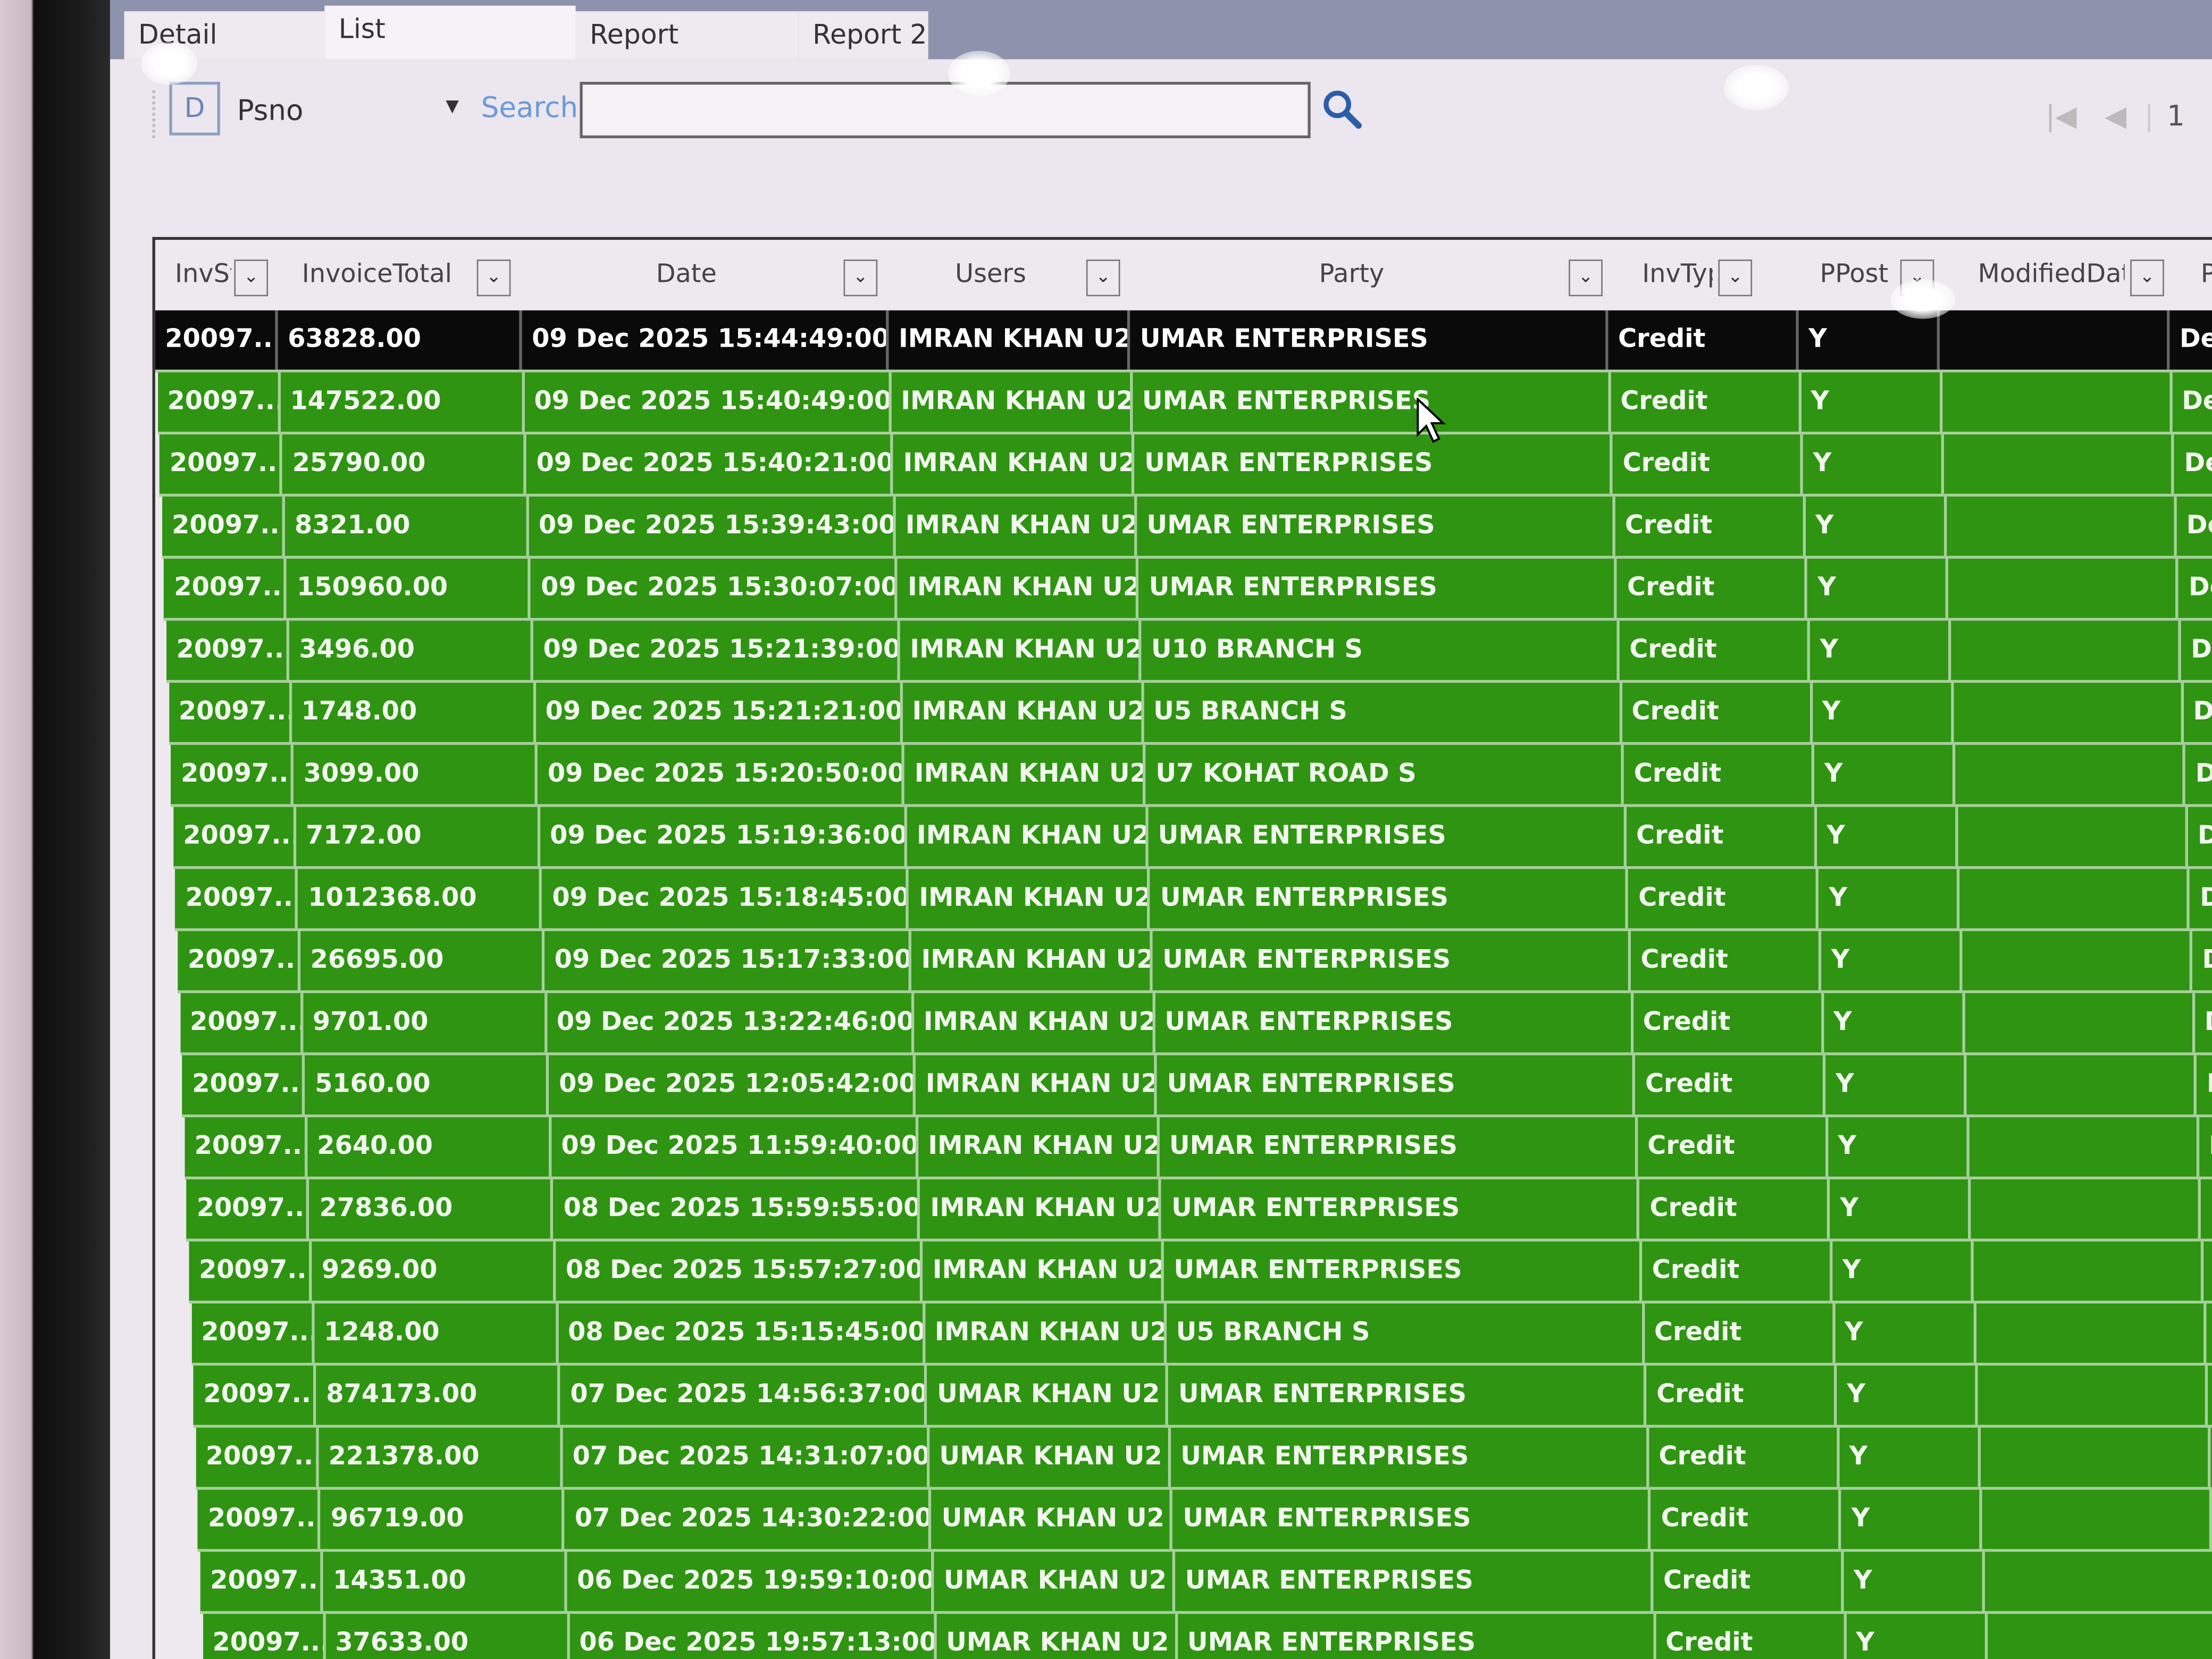 The width and height of the screenshot is (2212, 1659). I want to click on cell-last: Dec 8, so click(2209, 1332).